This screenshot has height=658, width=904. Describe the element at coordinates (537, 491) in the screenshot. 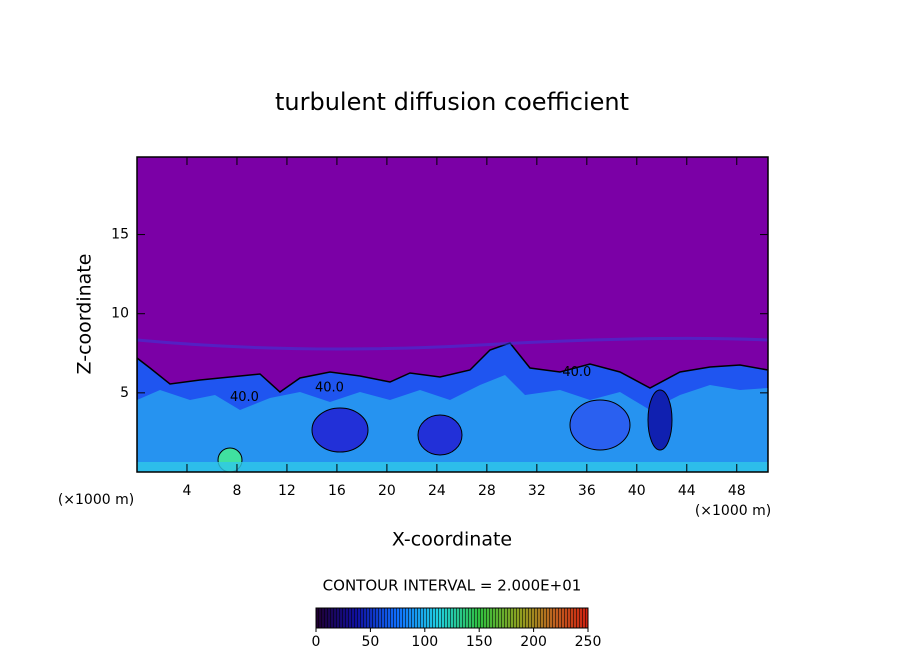

I see `x-tick-label: 32` at that location.